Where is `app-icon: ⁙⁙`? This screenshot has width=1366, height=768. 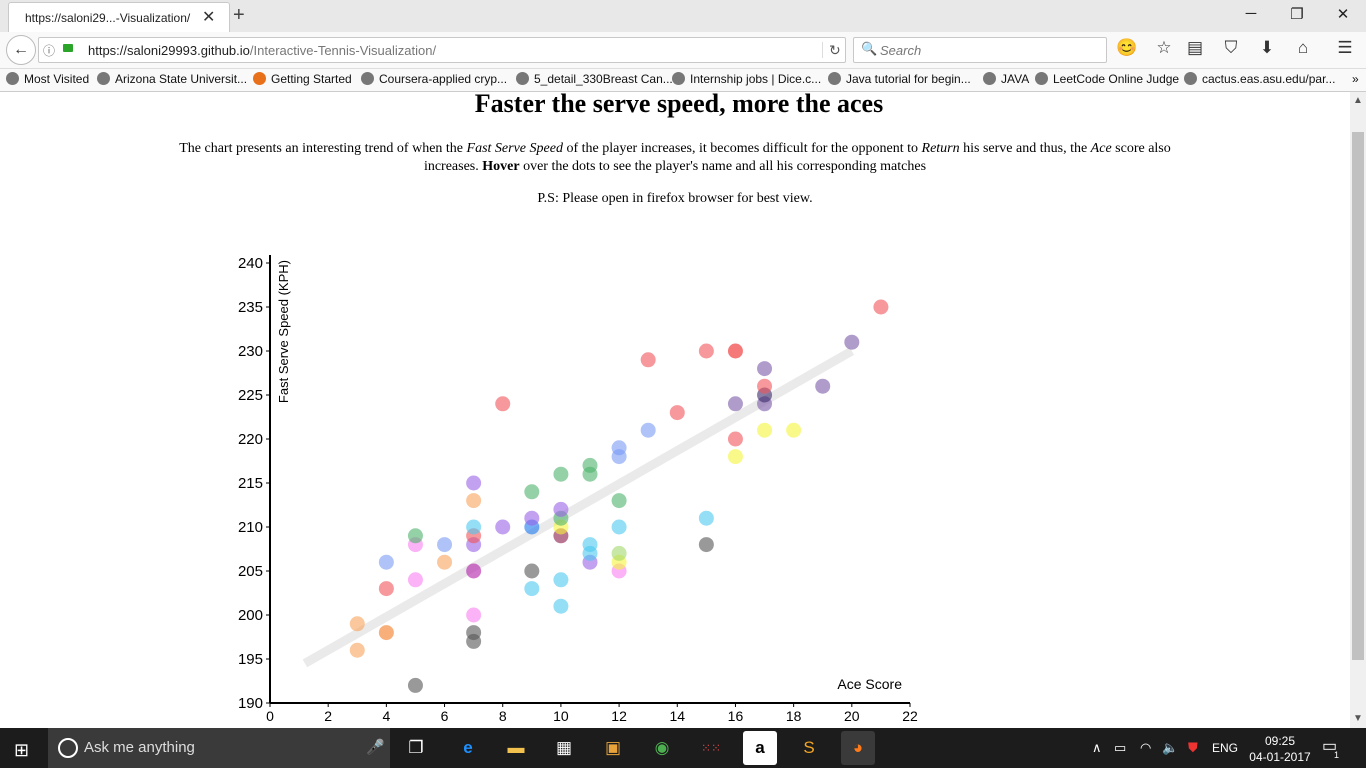 app-icon: ⁙⁙ is located at coordinates (711, 748).